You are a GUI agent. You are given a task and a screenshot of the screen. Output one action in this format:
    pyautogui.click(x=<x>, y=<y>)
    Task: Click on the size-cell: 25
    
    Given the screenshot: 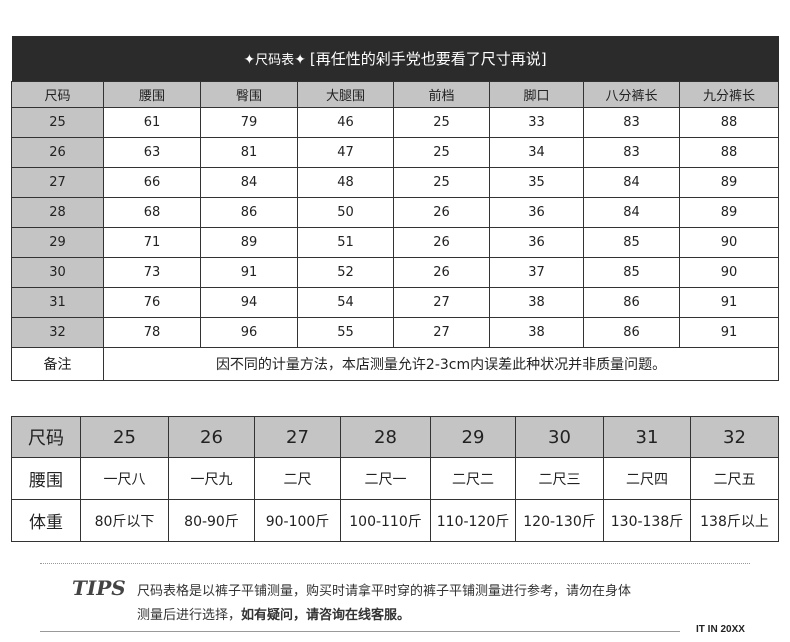 What is the action you would take?
    pyautogui.click(x=57, y=122)
    